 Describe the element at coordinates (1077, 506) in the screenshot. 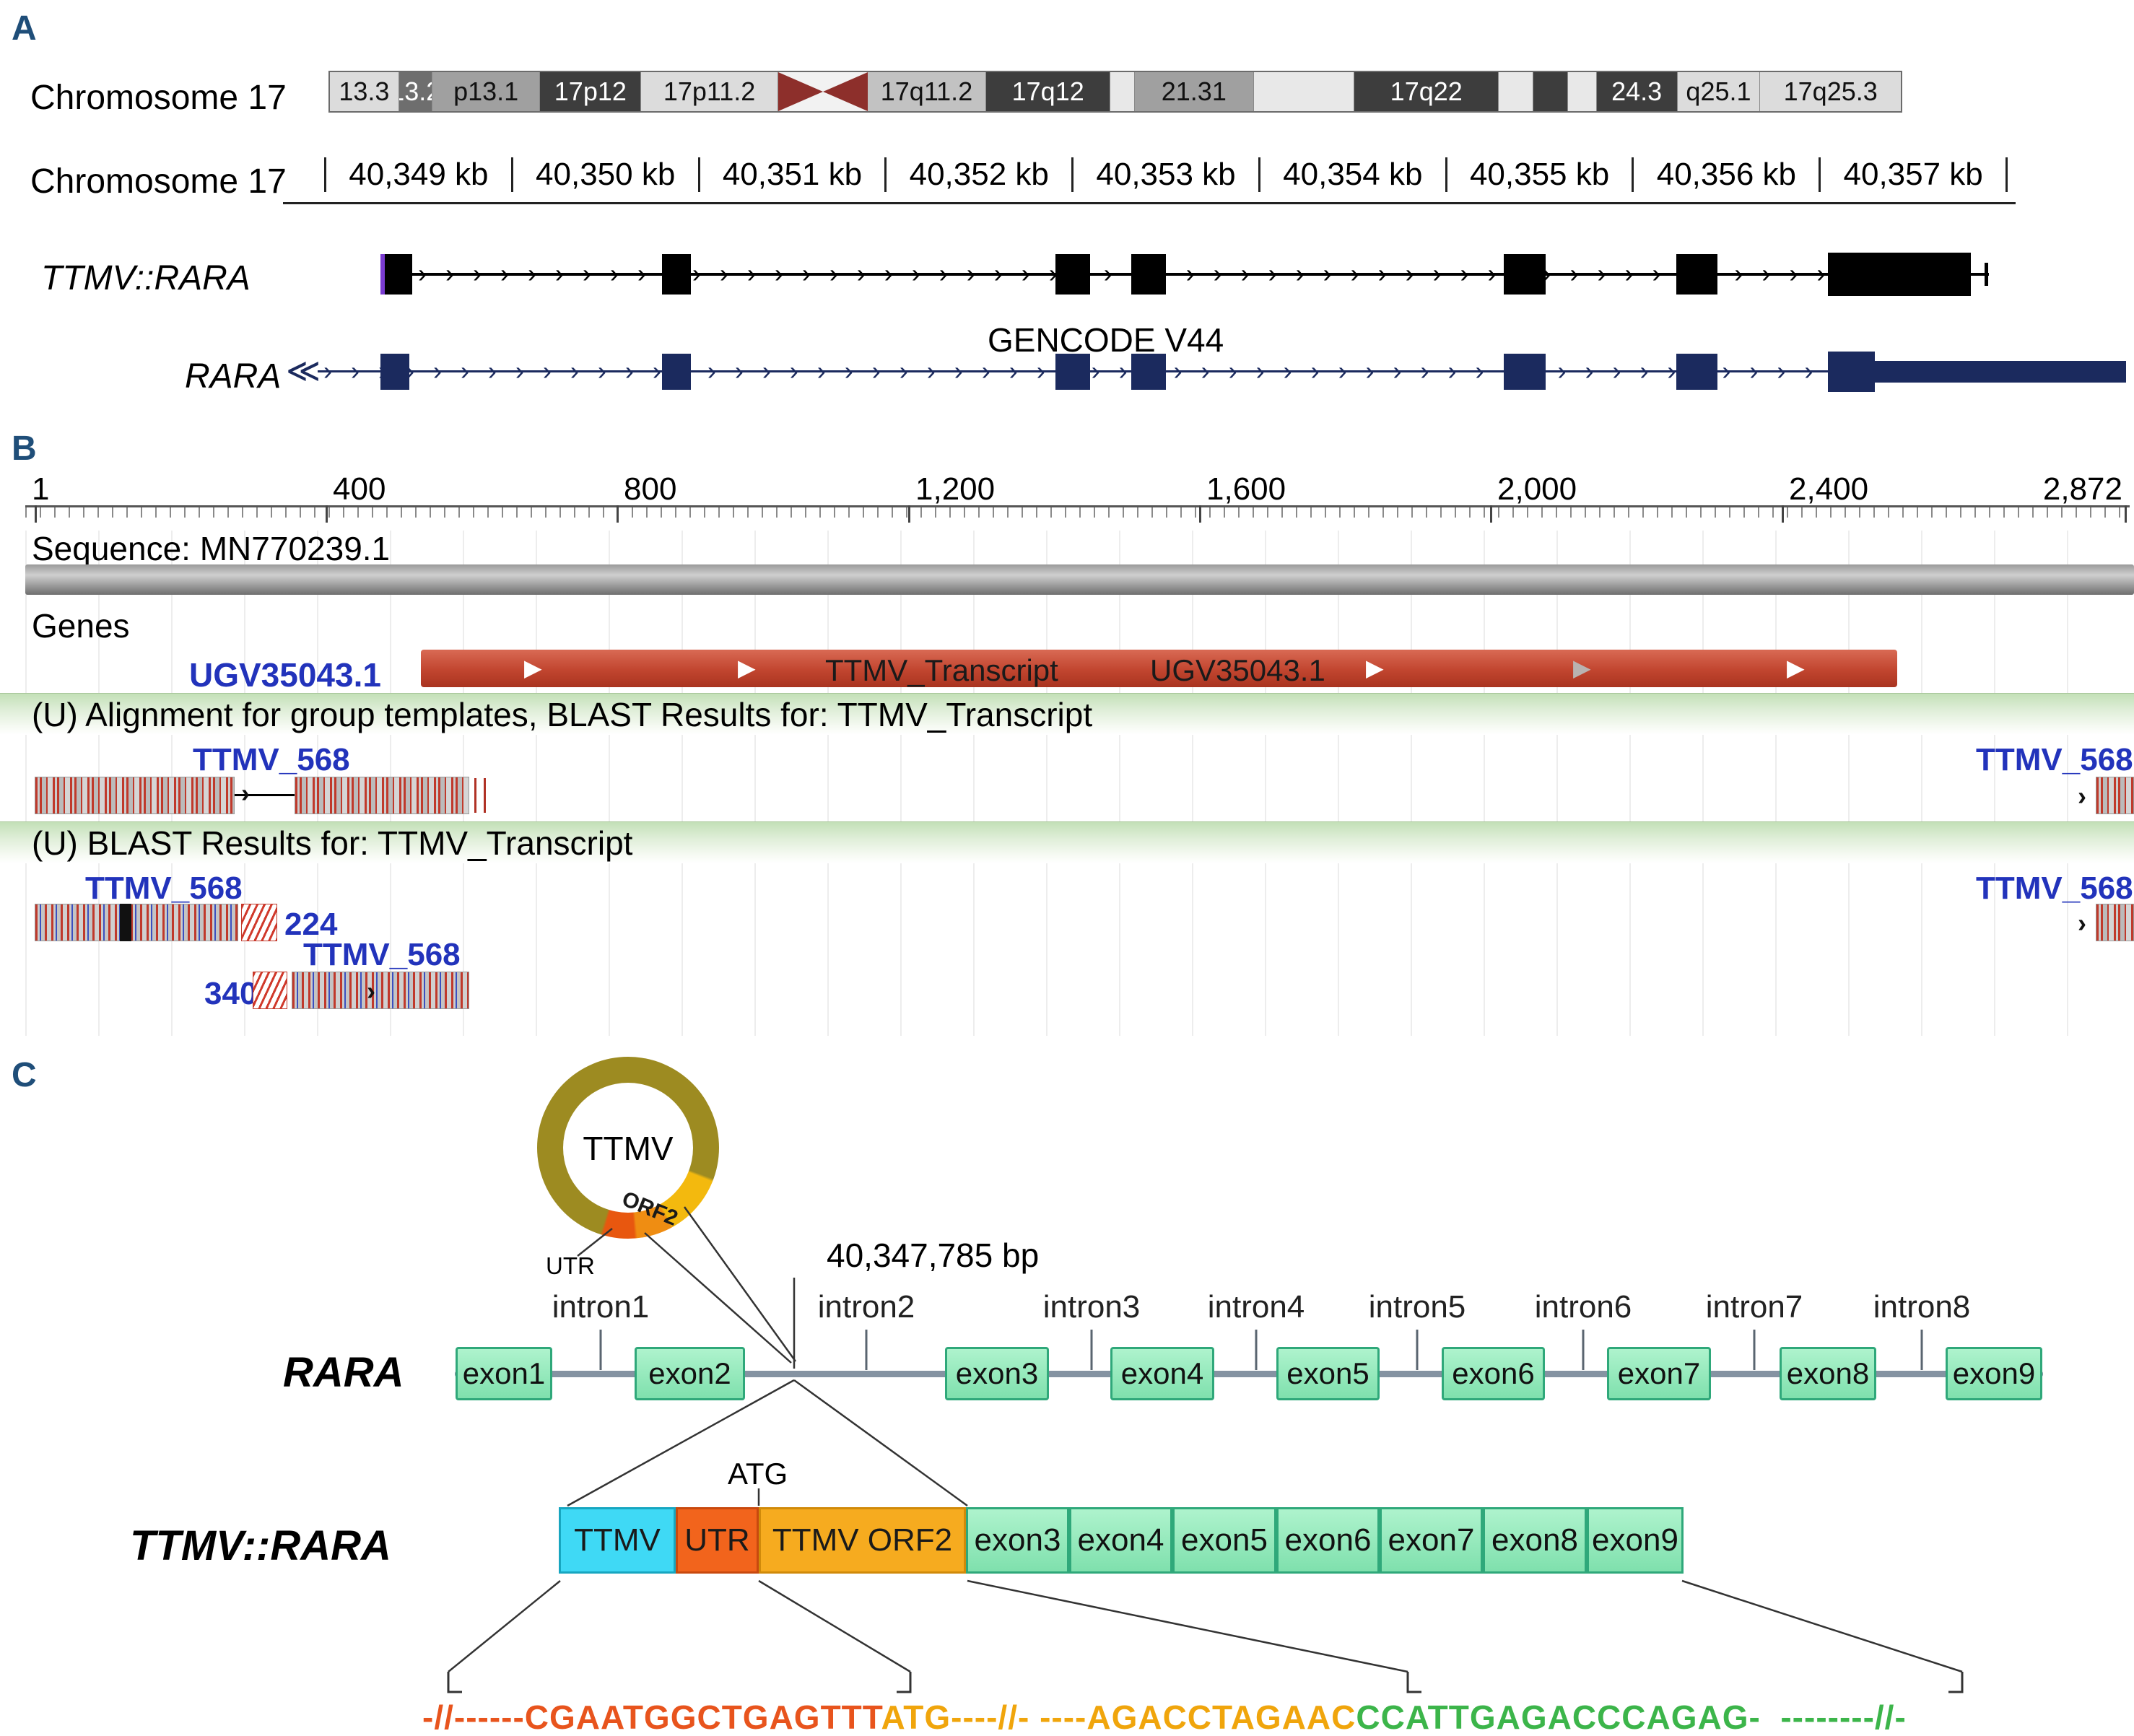

I see `ruler-line` at that location.